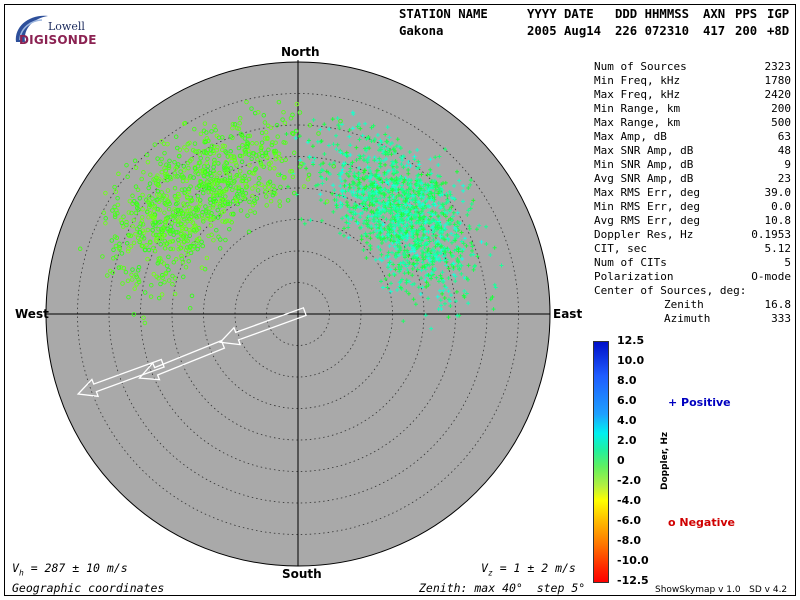  What do you see at coordinates (702, 522) in the screenshot?
I see `negative-legend: o Negative` at bounding box center [702, 522].